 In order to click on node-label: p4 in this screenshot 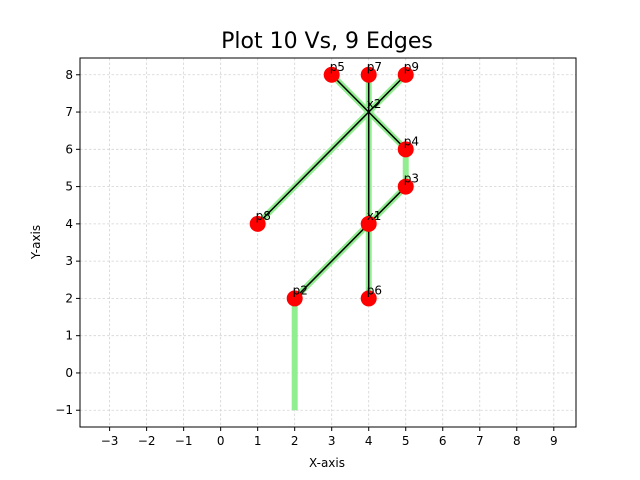, I will do `click(411, 141)`.